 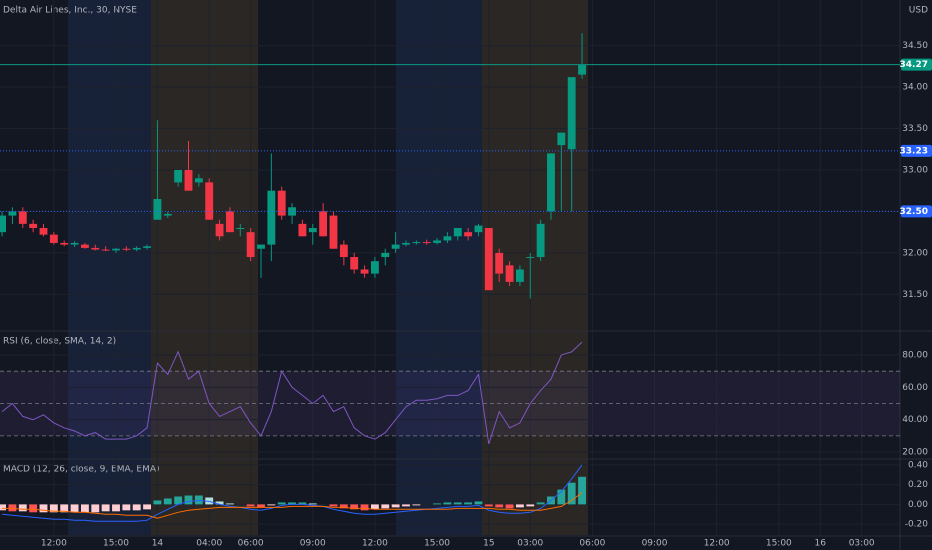 What do you see at coordinates (292, 505) in the screenshot?
I see `signal-line` at bounding box center [292, 505].